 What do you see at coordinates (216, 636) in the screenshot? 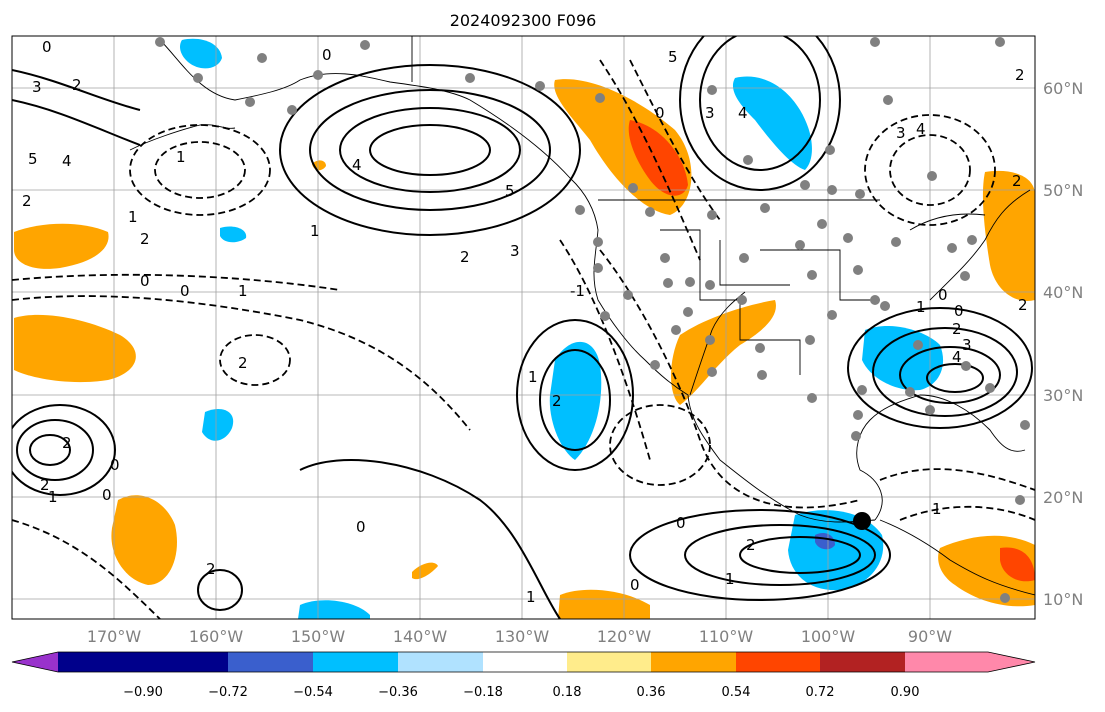
I see `longitude-label: 160°W` at bounding box center [216, 636].